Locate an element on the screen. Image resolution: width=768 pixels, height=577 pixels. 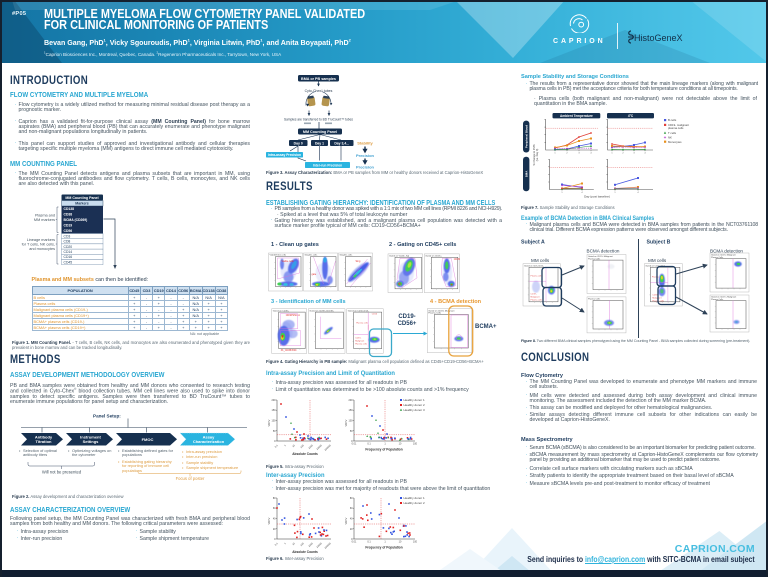
svg-text: 50 is located at coordinates (274, 431).